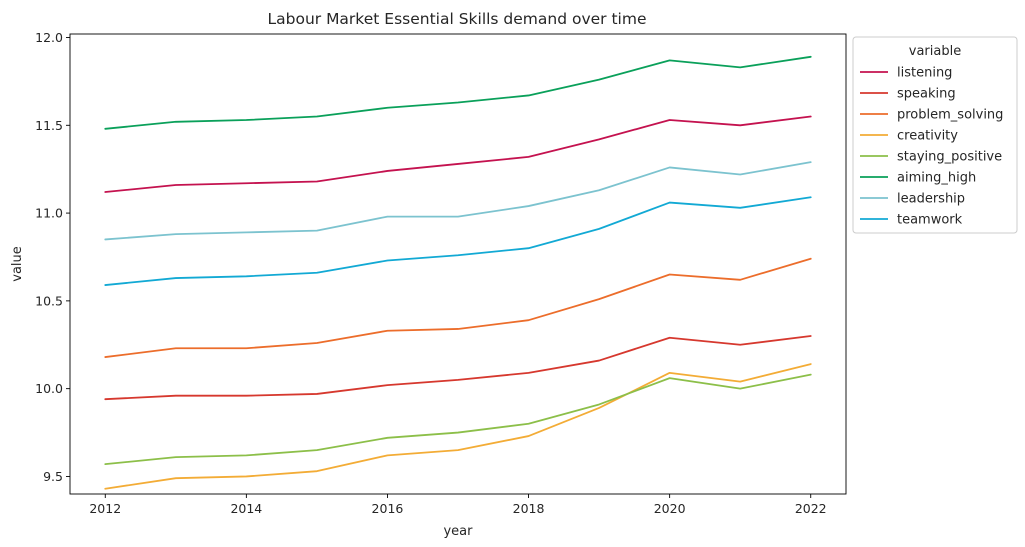 This screenshot has width=1025, height=547. Describe the element at coordinates (49, 300) in the screenshot. I see `y-tick-label: 10.5` at that location.